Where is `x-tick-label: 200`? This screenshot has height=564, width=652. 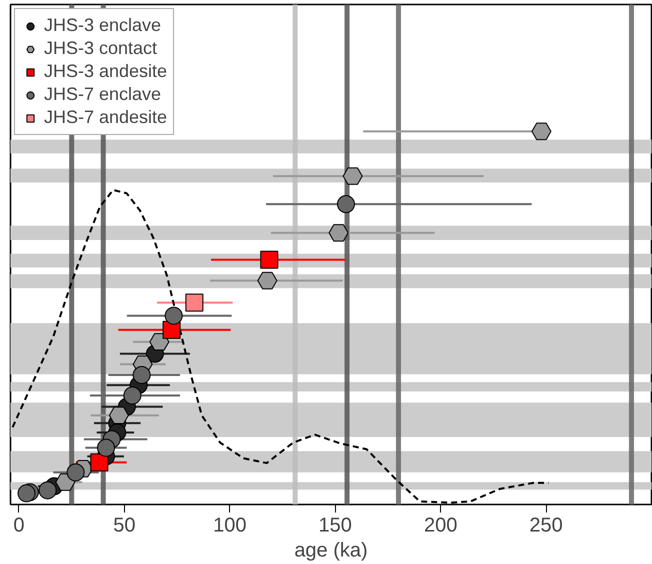 x-tick-label: 200 is located at coordinates (441, 525).